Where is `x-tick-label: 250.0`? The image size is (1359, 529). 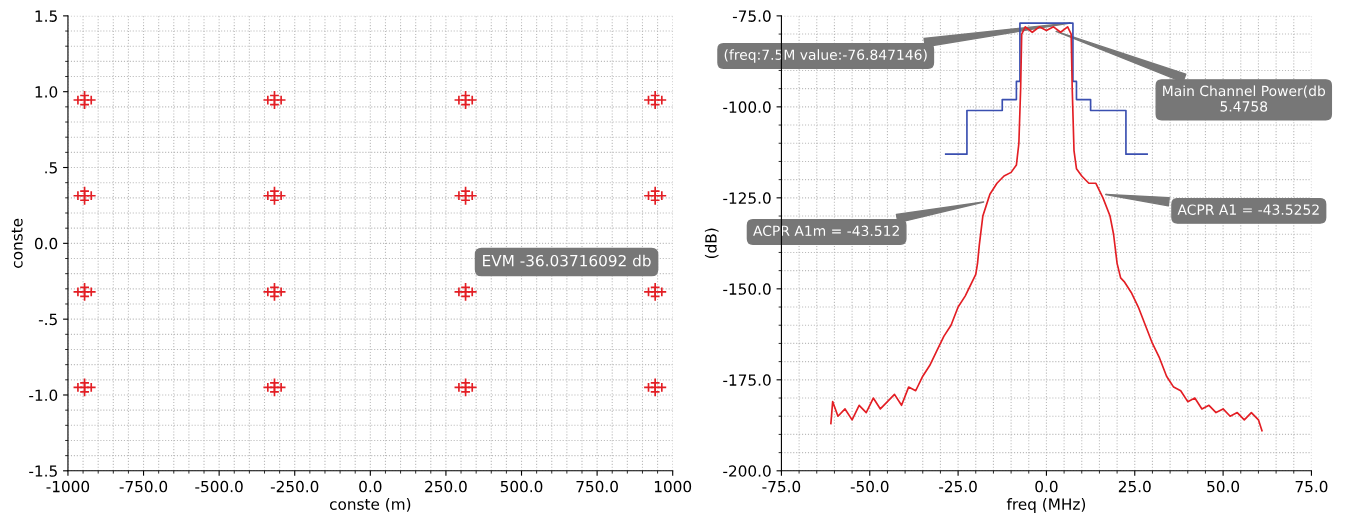 x-tick-label: 250.0 is located at coordinates (446, 486).